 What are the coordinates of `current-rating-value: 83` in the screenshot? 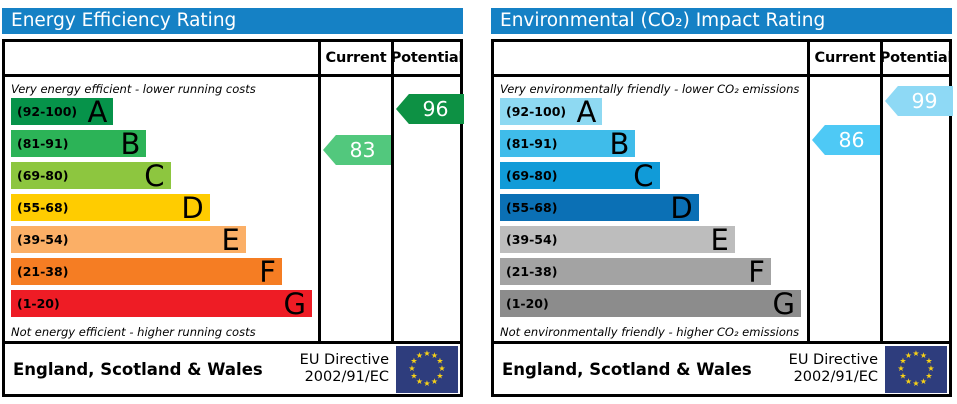 It's located at (362, 150).